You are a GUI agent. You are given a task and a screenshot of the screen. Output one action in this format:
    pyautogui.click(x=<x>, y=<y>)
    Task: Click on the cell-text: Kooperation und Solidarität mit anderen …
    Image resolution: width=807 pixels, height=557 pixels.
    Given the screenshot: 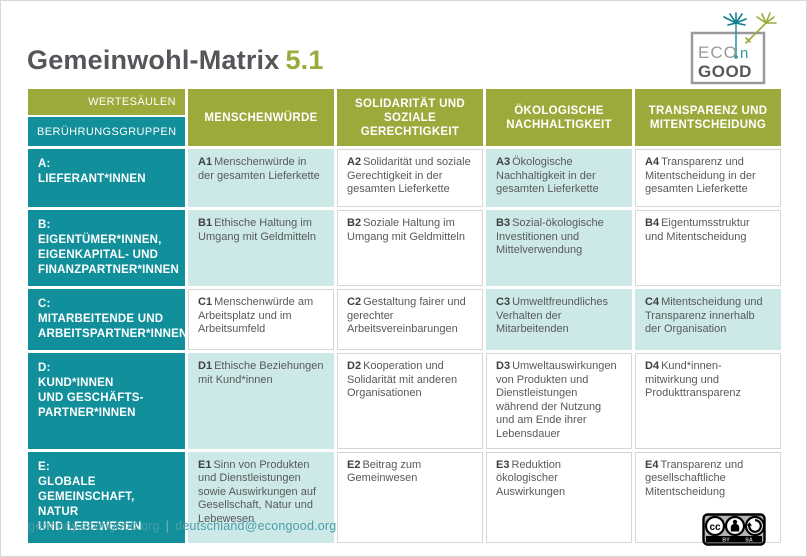 What is the action you would take?
    pyautogui.click(x=402, y=380)
    